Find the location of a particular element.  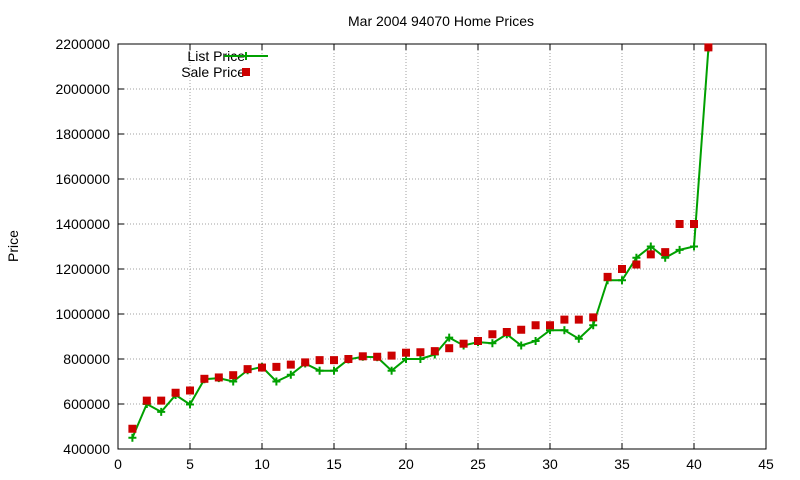

legend: List Price Sale Price is located at coordinates (224, 64).